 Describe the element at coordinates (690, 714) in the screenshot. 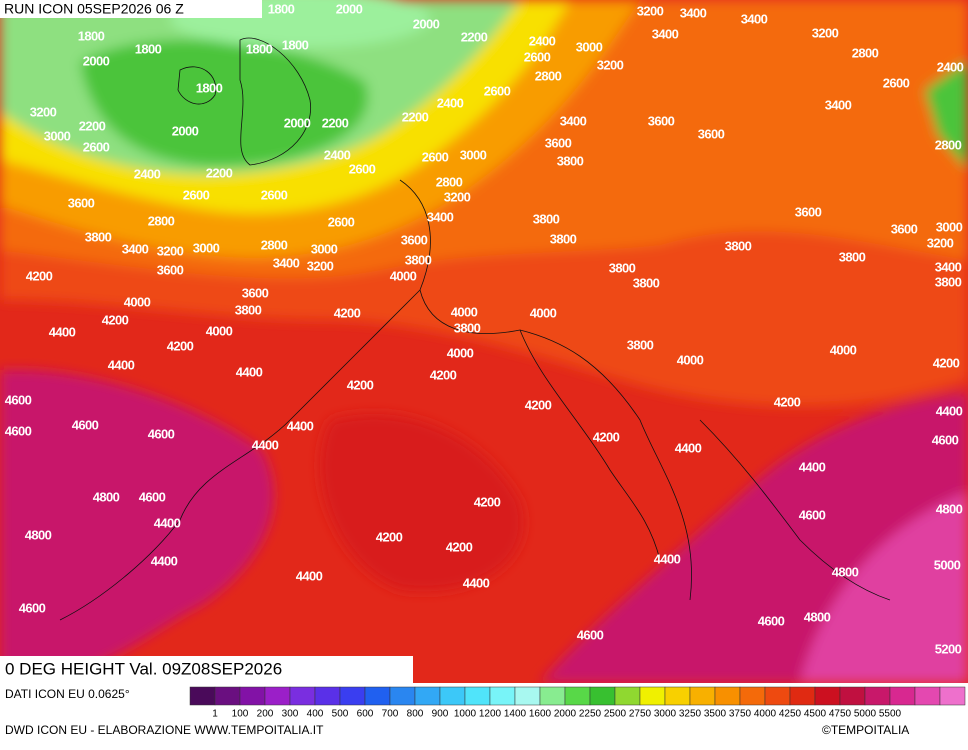

I see `legend-label: 3250` at that location.